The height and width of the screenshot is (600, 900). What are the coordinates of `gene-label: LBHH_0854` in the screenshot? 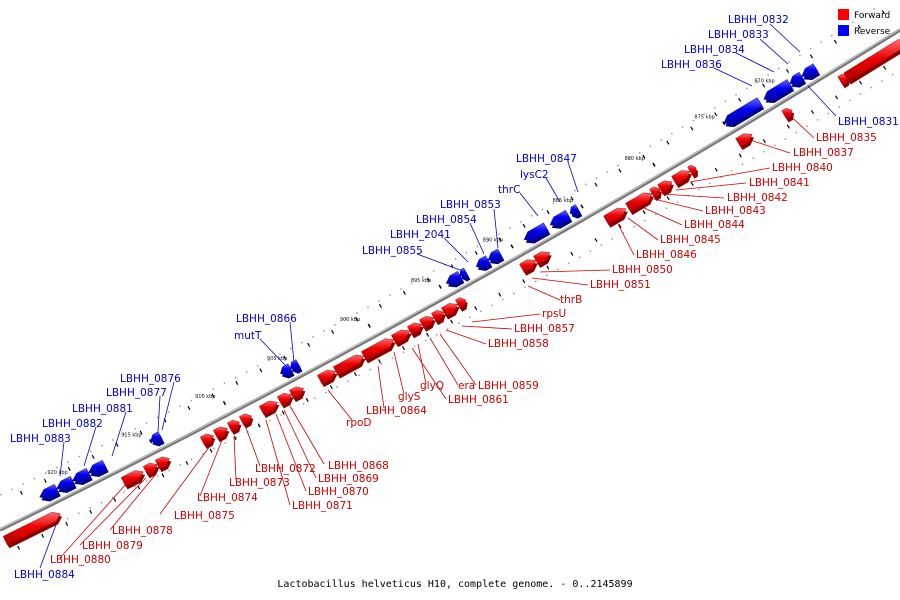 It's located at (446, 220).